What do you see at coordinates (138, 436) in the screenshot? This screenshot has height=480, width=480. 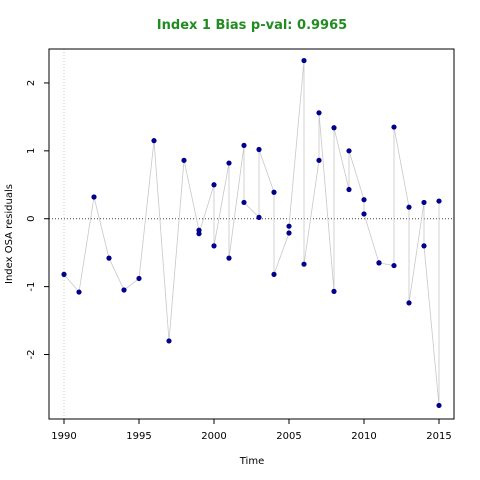 I see `x-tick-label: 1995` at bounding box center [138, 436].